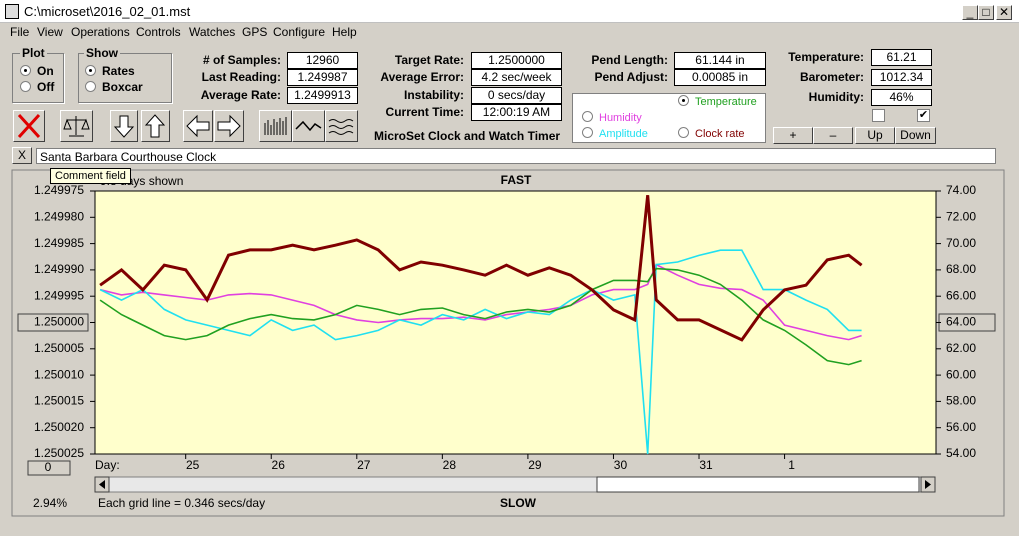  I want to click on x-tick-label: 27, so click(364, 465).